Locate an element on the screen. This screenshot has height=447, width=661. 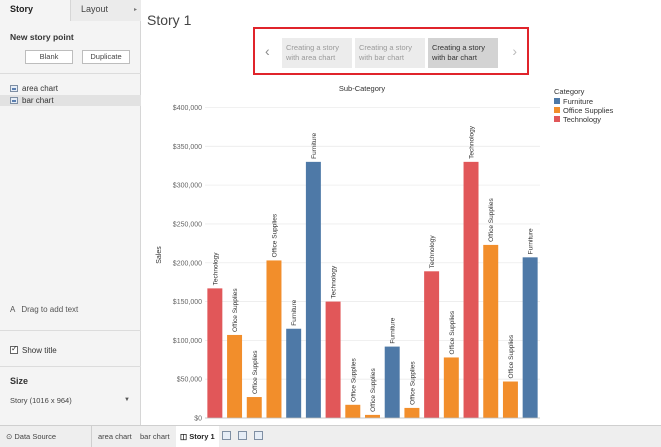
tab-story-1: ◫ Story 1 is located at coordinates (197, 436).